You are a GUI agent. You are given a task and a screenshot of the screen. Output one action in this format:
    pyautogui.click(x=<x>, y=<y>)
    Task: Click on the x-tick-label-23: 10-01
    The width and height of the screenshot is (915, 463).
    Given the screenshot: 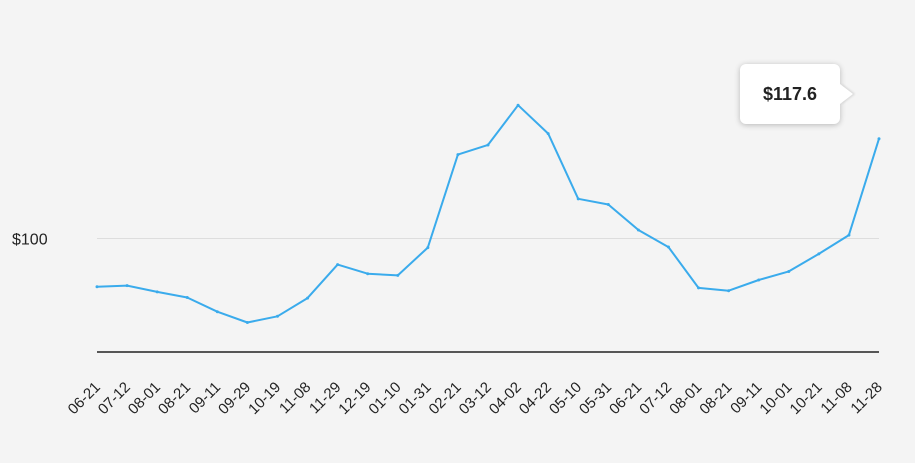 What is the action you would take?
    pyautogui.click(x=775, y=398)
    